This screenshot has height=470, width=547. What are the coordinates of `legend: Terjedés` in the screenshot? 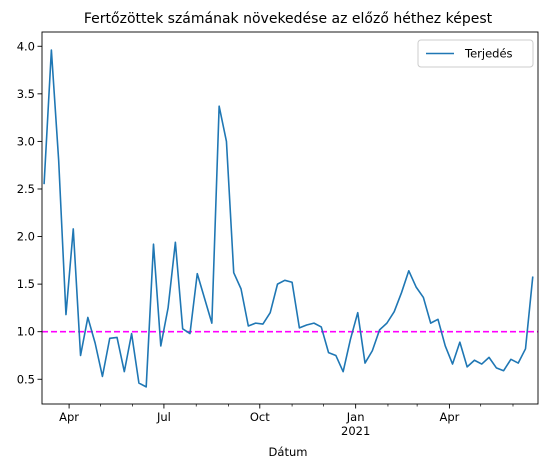 It's located at (475, 53).